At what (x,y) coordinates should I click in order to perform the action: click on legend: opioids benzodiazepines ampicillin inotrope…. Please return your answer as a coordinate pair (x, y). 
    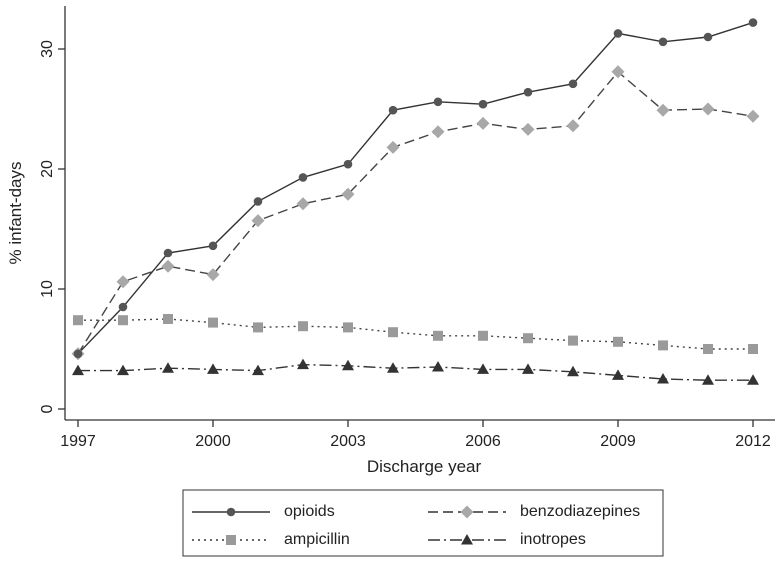
    Looking at the image, I should click on (423, 523).